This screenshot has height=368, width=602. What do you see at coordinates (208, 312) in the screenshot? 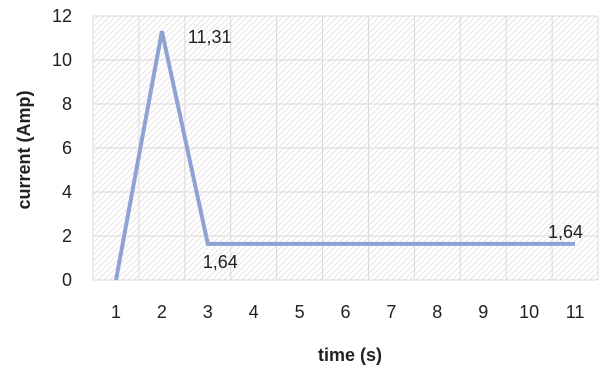
I see `x-tick-label: 3` at bounding box center [208, 312].